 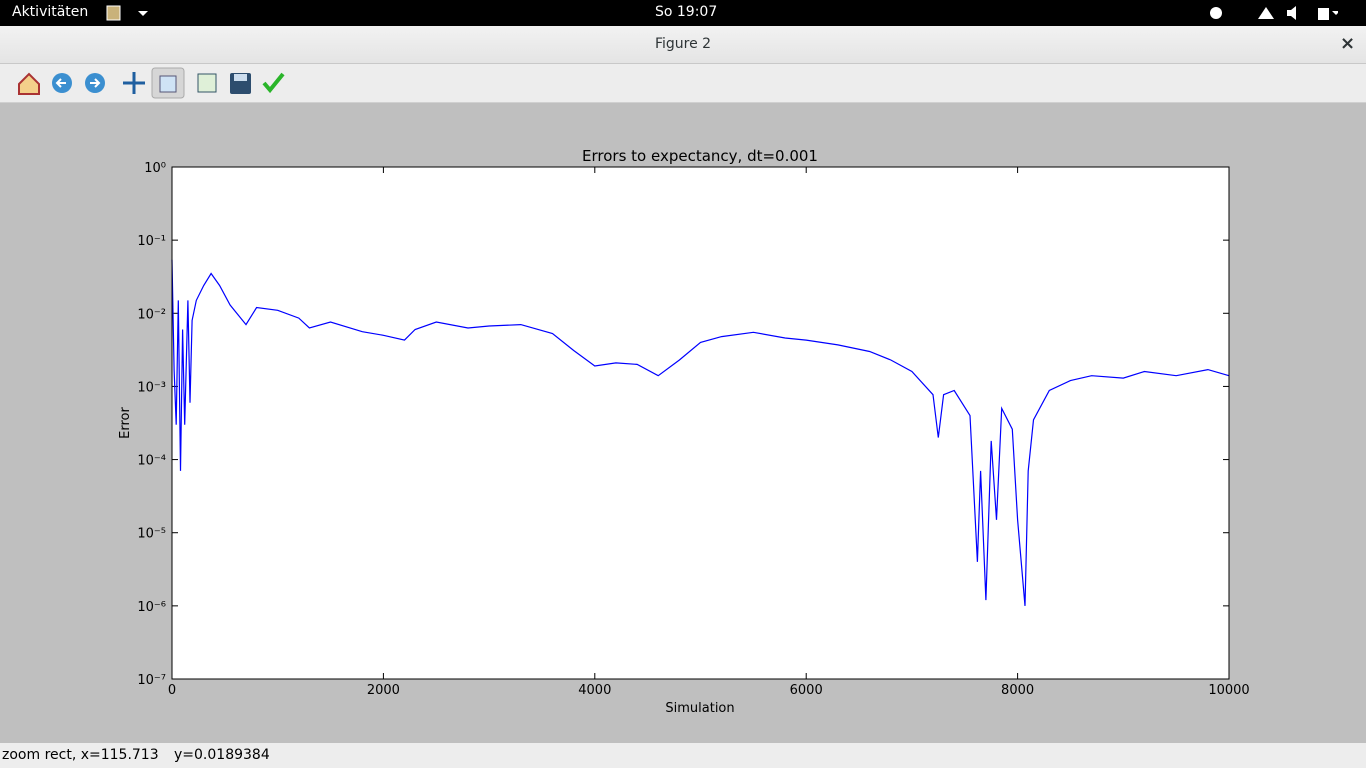 I want to click on y-tick-label: 10⁻³, so click(x=151, y=387).